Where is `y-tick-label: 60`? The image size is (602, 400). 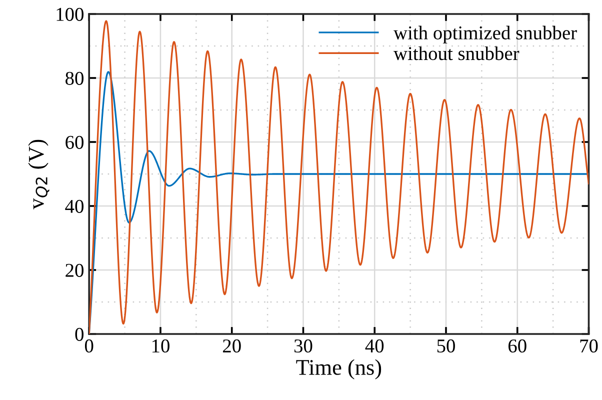
y-tick-label: 60 is located at coordinates (75, 142).